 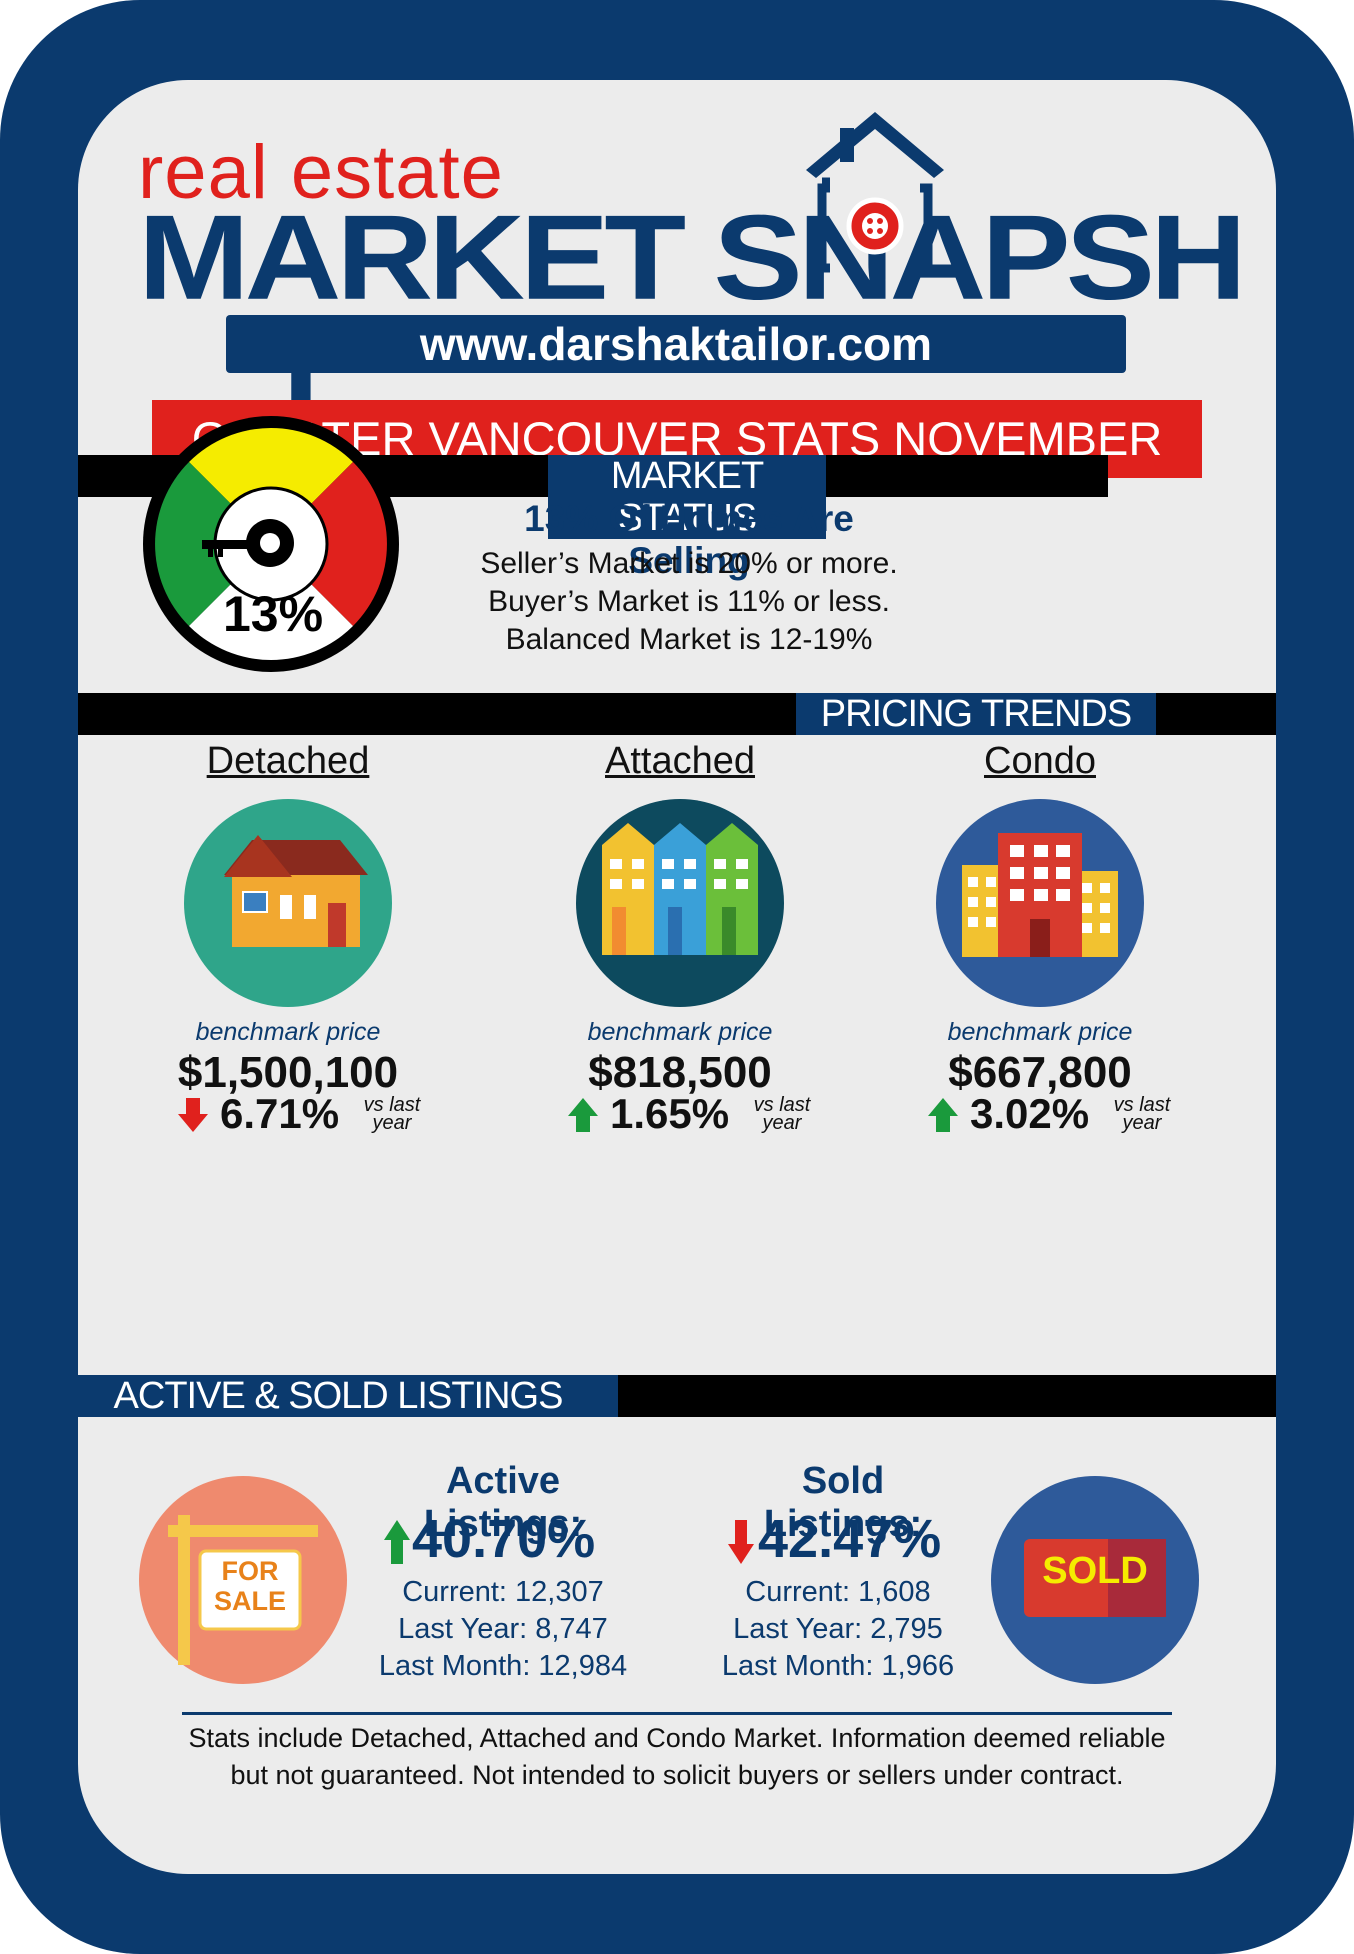 What do you see at coordinates (680, 1072) in the screenshot?
I see `attached-price: $818,500` at bounding box center [680, 1072].